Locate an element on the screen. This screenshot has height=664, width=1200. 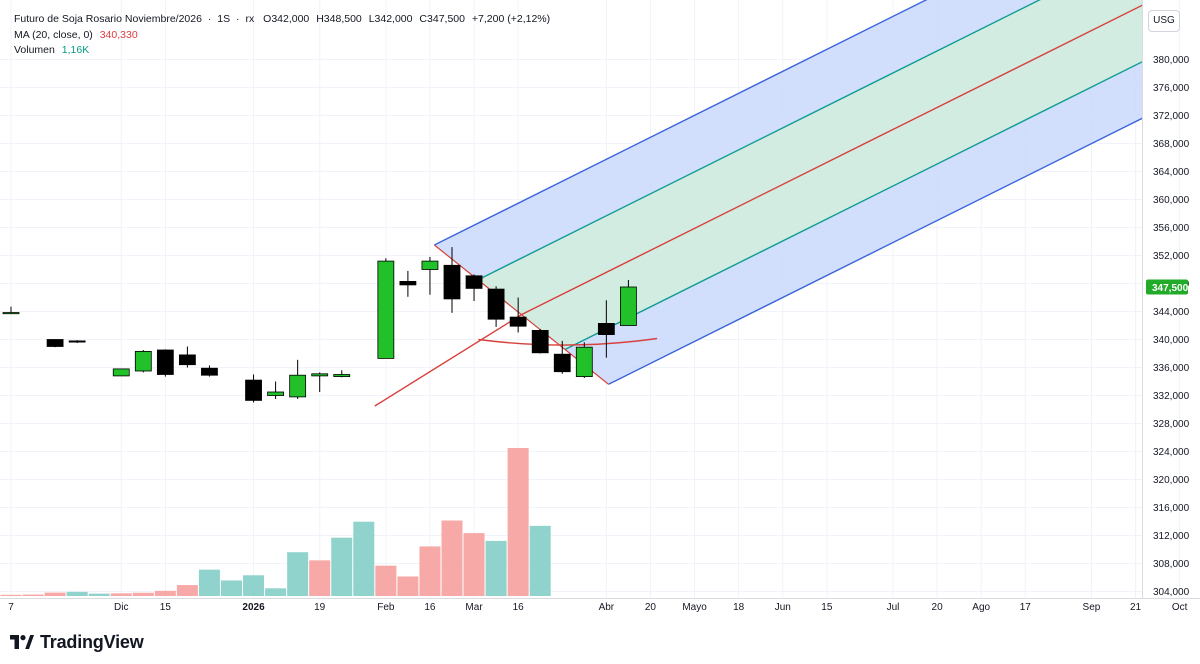
currency-button: USG is located at coordinates (1164, 21).